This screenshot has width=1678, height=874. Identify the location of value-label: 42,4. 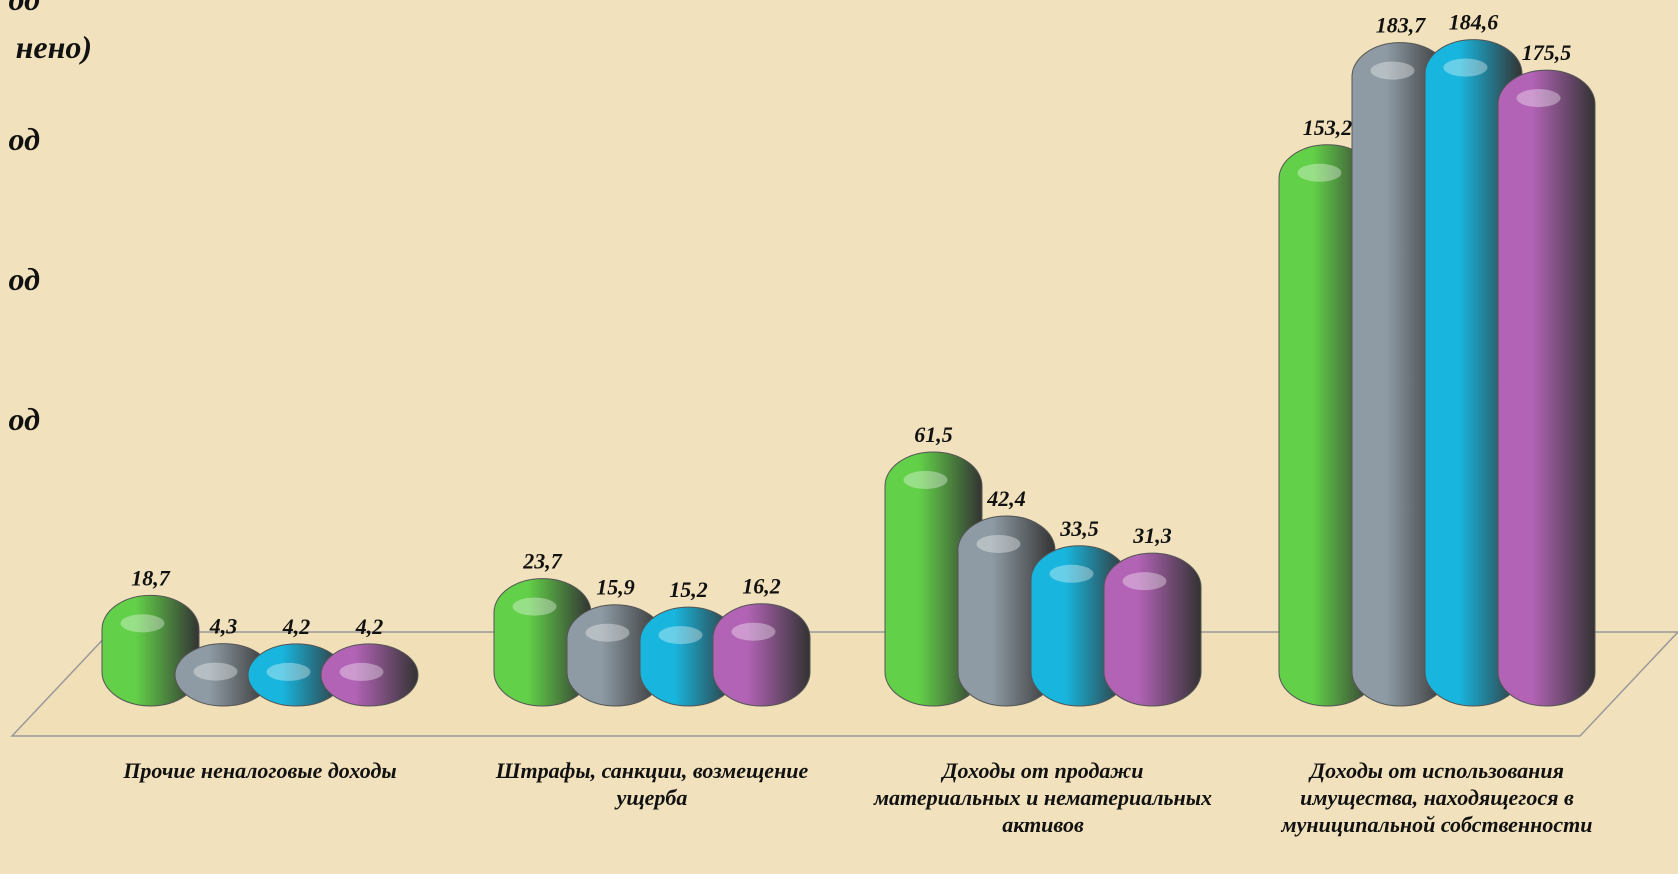
(1006, 498).